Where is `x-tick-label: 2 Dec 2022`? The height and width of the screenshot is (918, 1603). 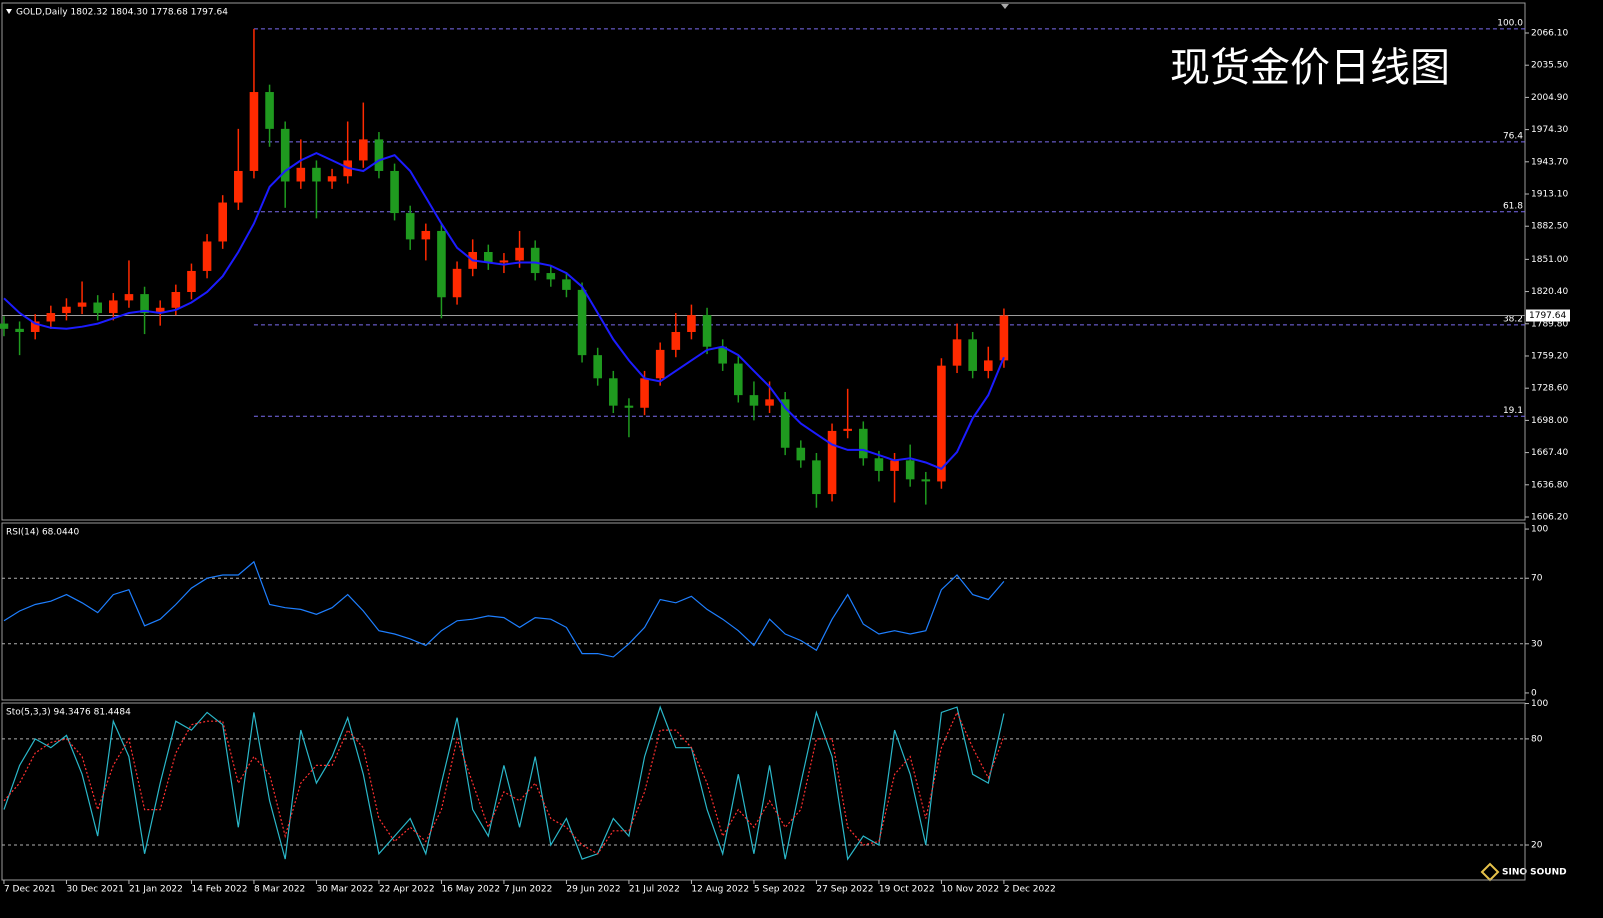 x-tick-label: 2 Dec 2022 is located at coordinates (1030, 890).